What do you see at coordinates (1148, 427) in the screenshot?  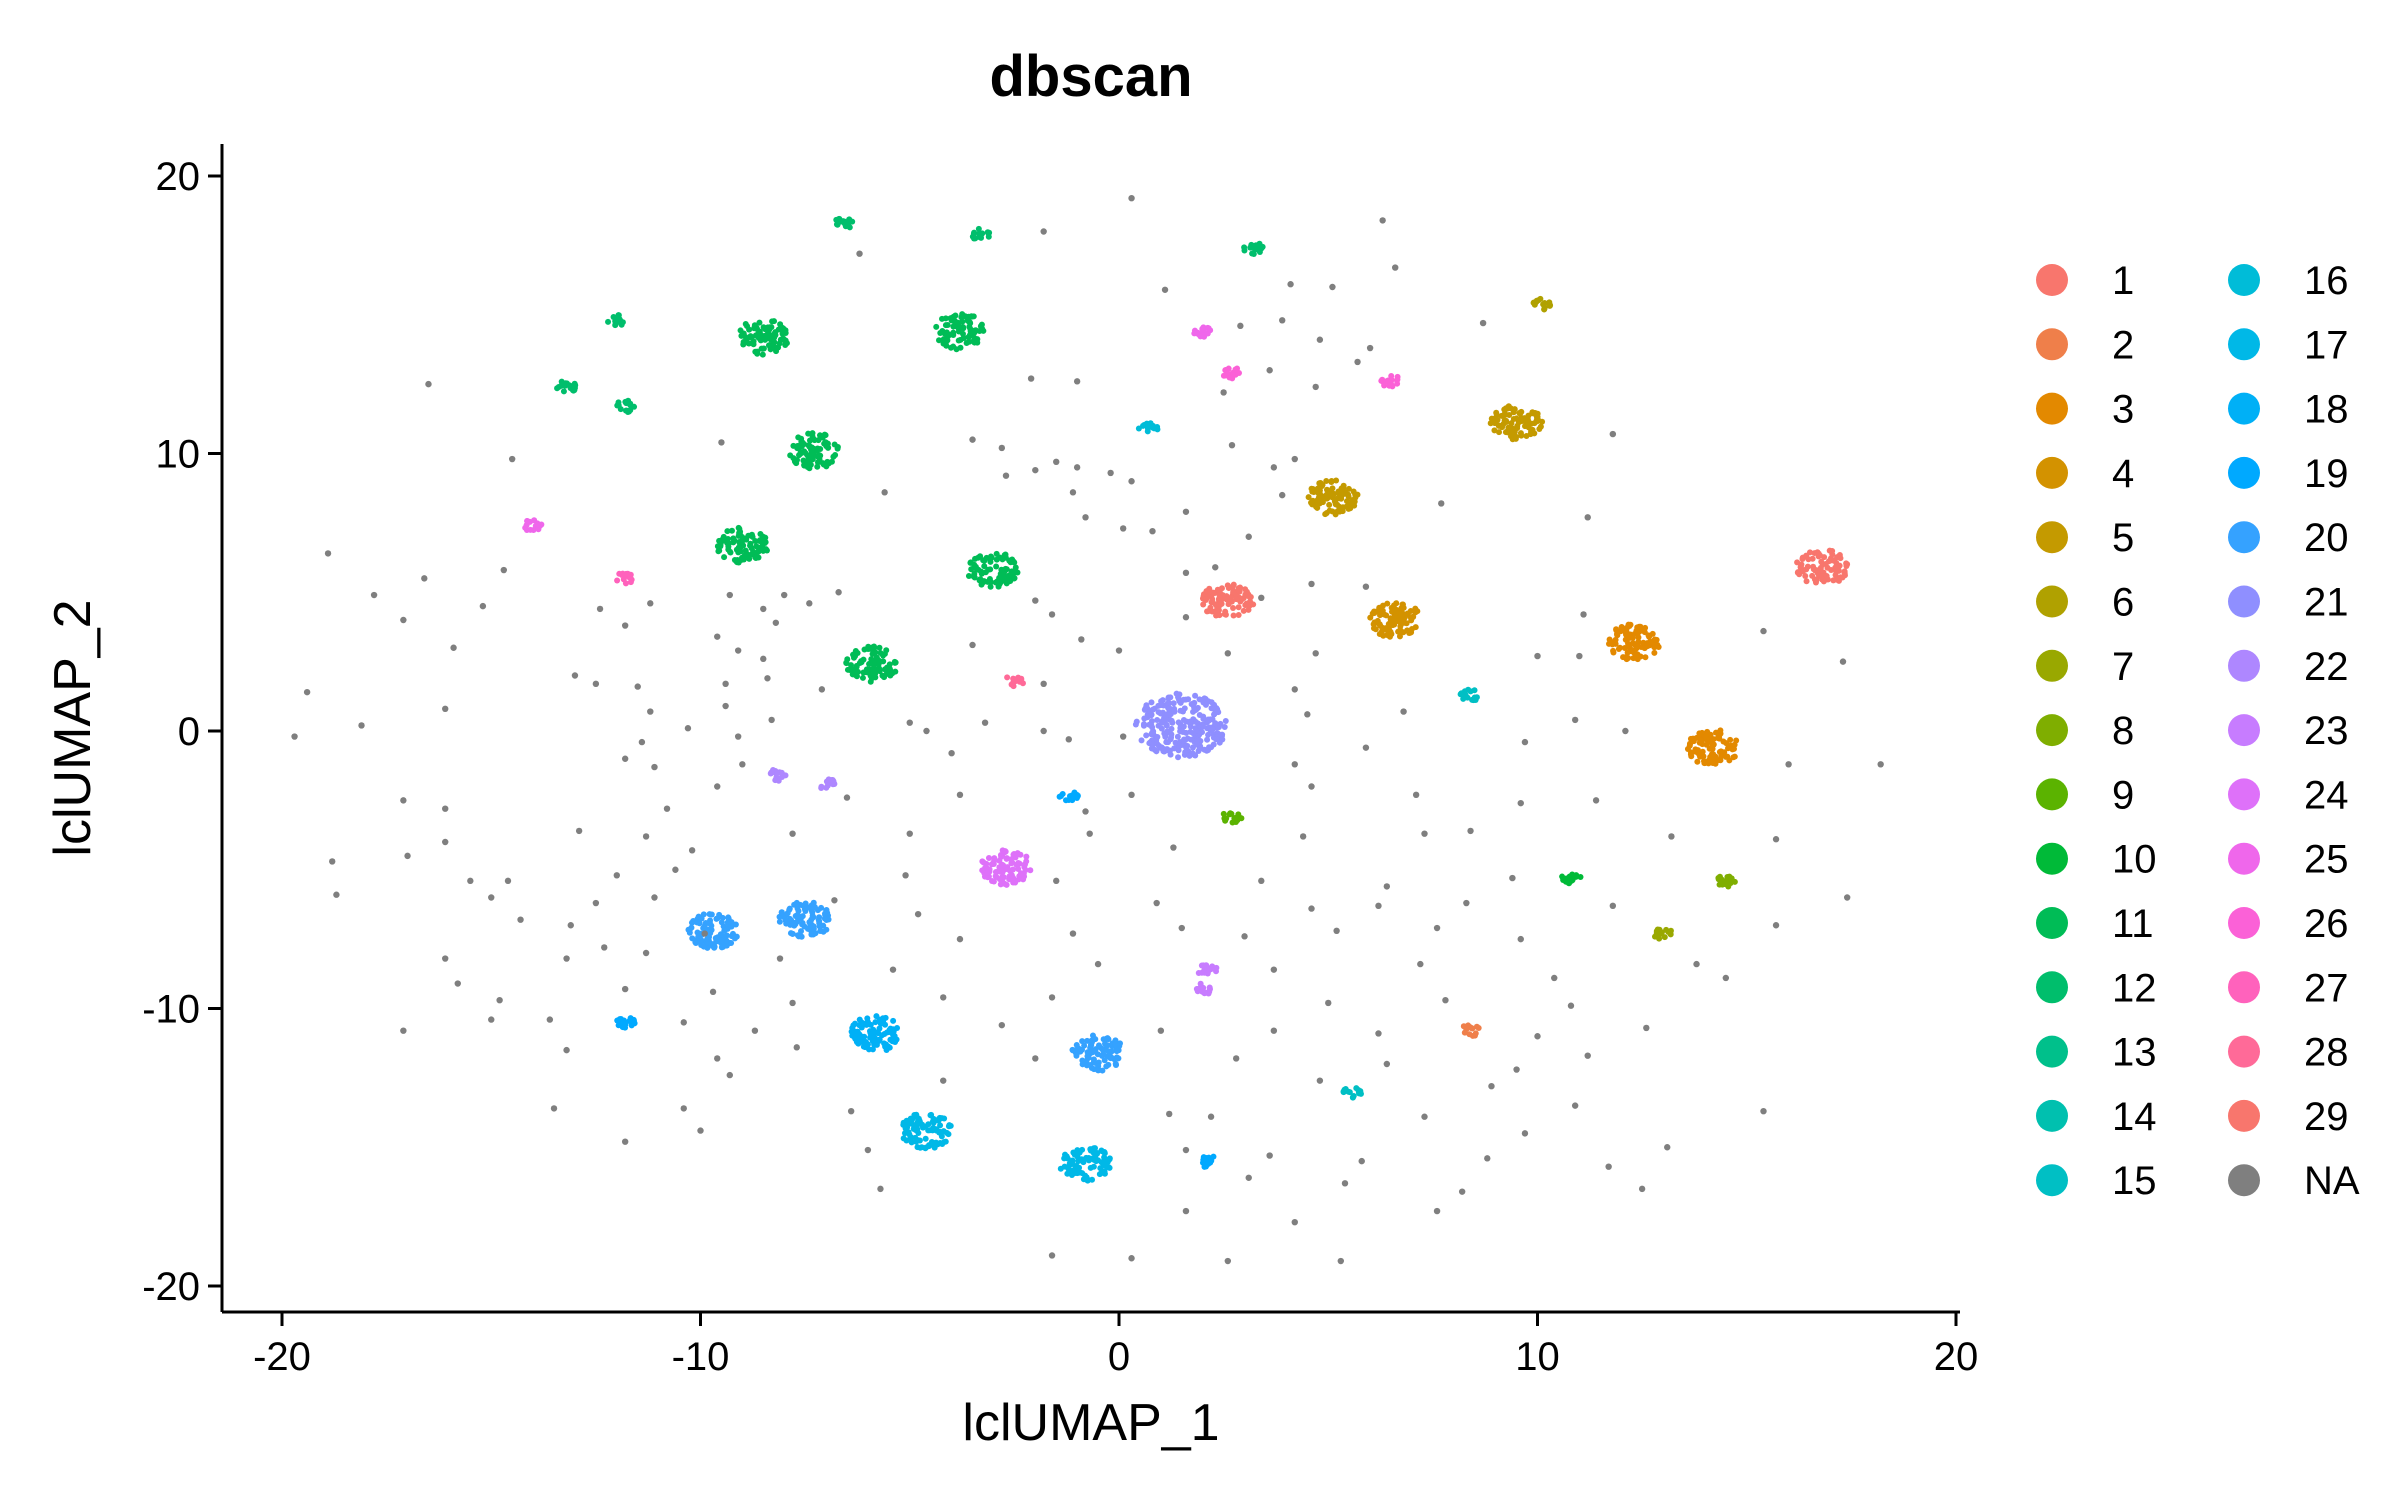 I see `cluster-16-blob` at bounding box center [1148, 427].